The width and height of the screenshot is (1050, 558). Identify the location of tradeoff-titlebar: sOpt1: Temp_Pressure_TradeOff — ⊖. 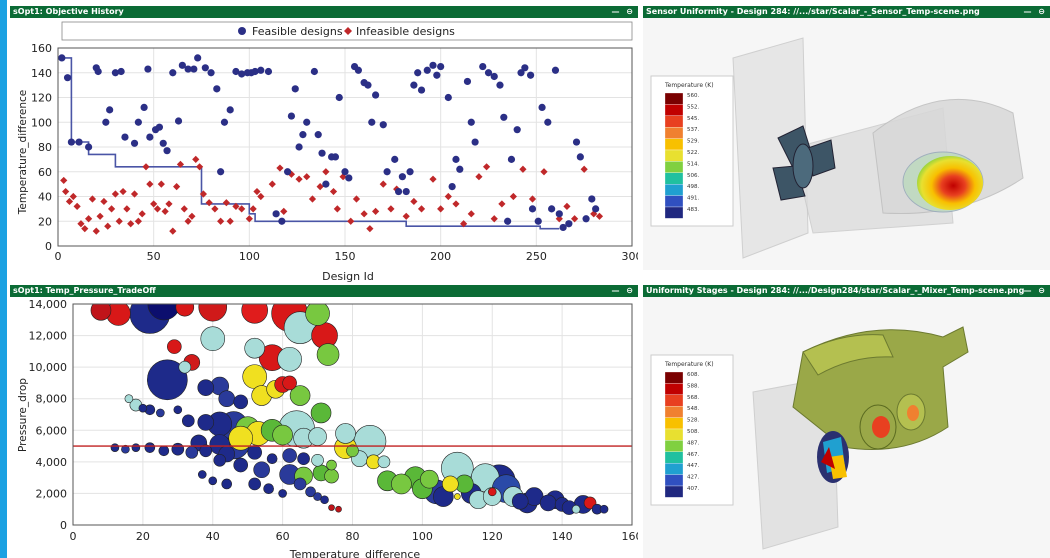
(324, 291).